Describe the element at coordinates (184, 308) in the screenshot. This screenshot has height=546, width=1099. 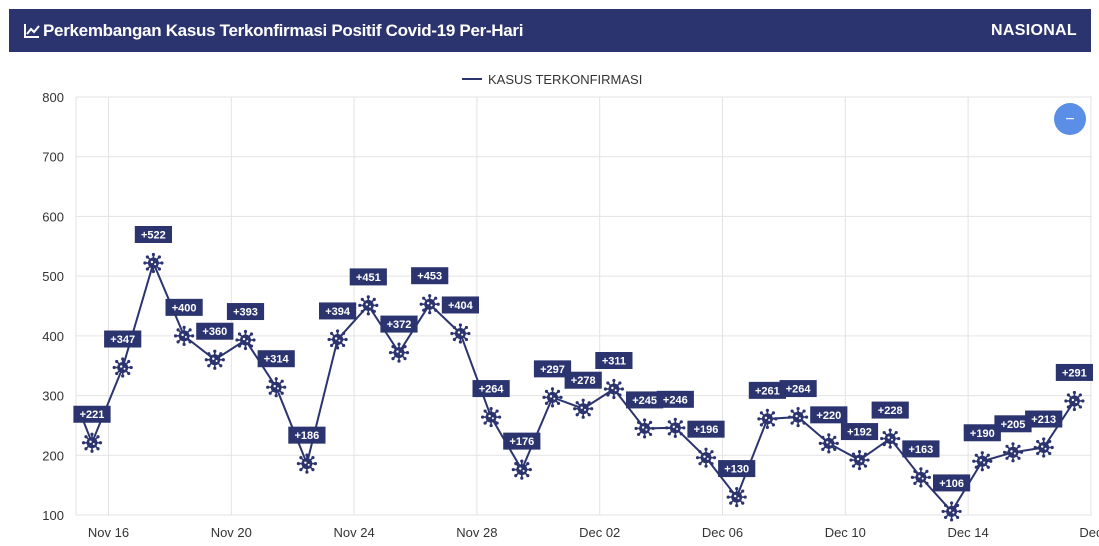
I see `data-label: +400` at that location.